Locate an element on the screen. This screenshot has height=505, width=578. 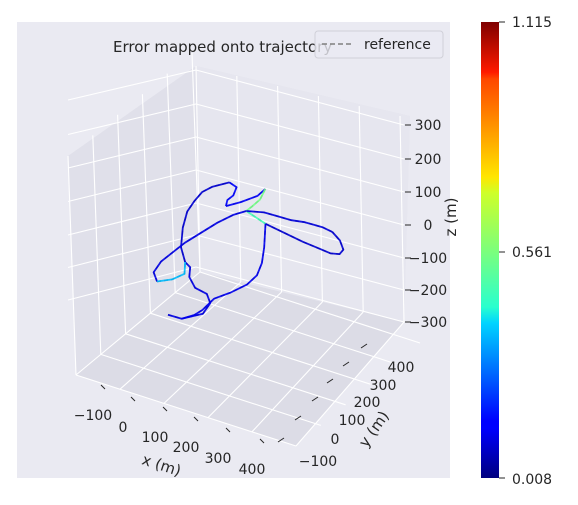
y-tick-label: −100 is located at coordinates (318, 462).